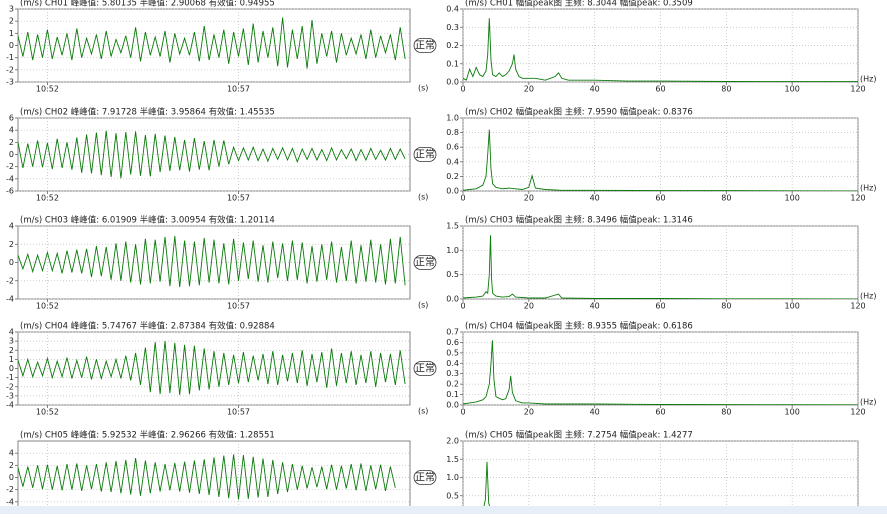 This screenshot has height=518, width=887. What do you see at coordinates (452, 459) in the screenshot?
I see `y-tick-label: 1.5` at bounding box center [452, 459].